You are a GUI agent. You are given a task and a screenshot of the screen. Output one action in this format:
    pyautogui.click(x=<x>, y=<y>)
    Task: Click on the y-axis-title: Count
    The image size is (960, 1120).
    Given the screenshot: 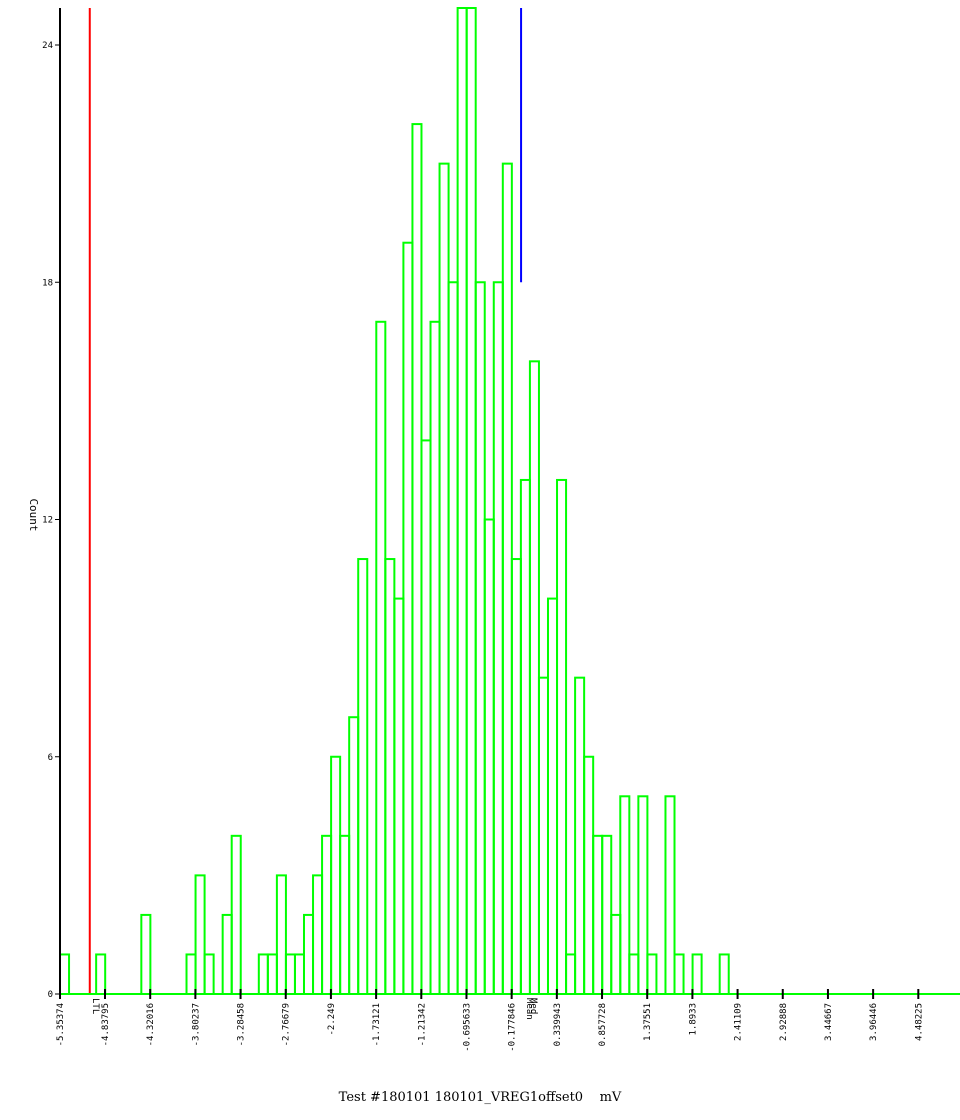 What is the action you would take?
    pyautogui.click(x=33, y=514)
    